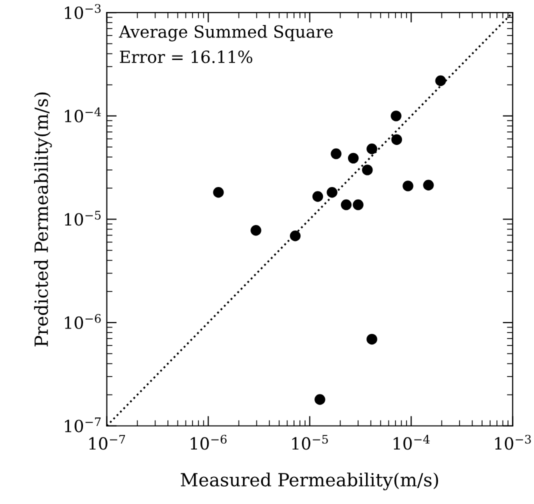 The width and height of the screenshot is (534, 504). Describe the element at coordinates (310, 442) in the screenshot. I see `x-tick-label: 10$^{−5}$` at that location.